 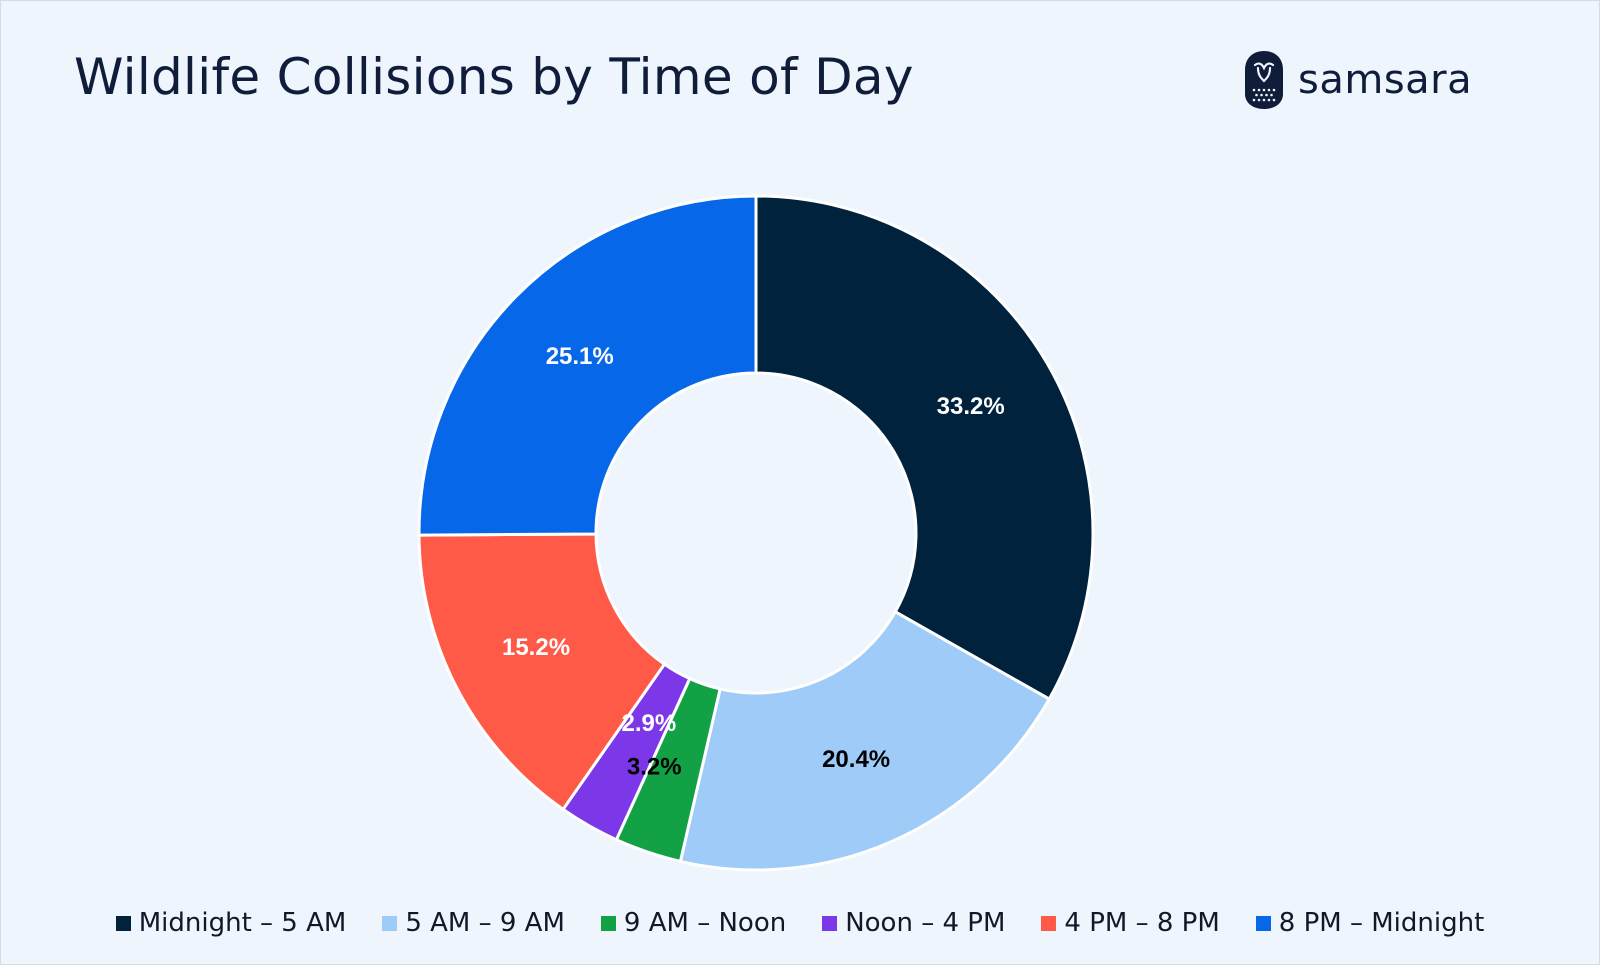 What do you see at coordinates (925, 923) in the screenshot?
I see `legend-label: Noon – 4 PM` at bounding box center [925, 923].